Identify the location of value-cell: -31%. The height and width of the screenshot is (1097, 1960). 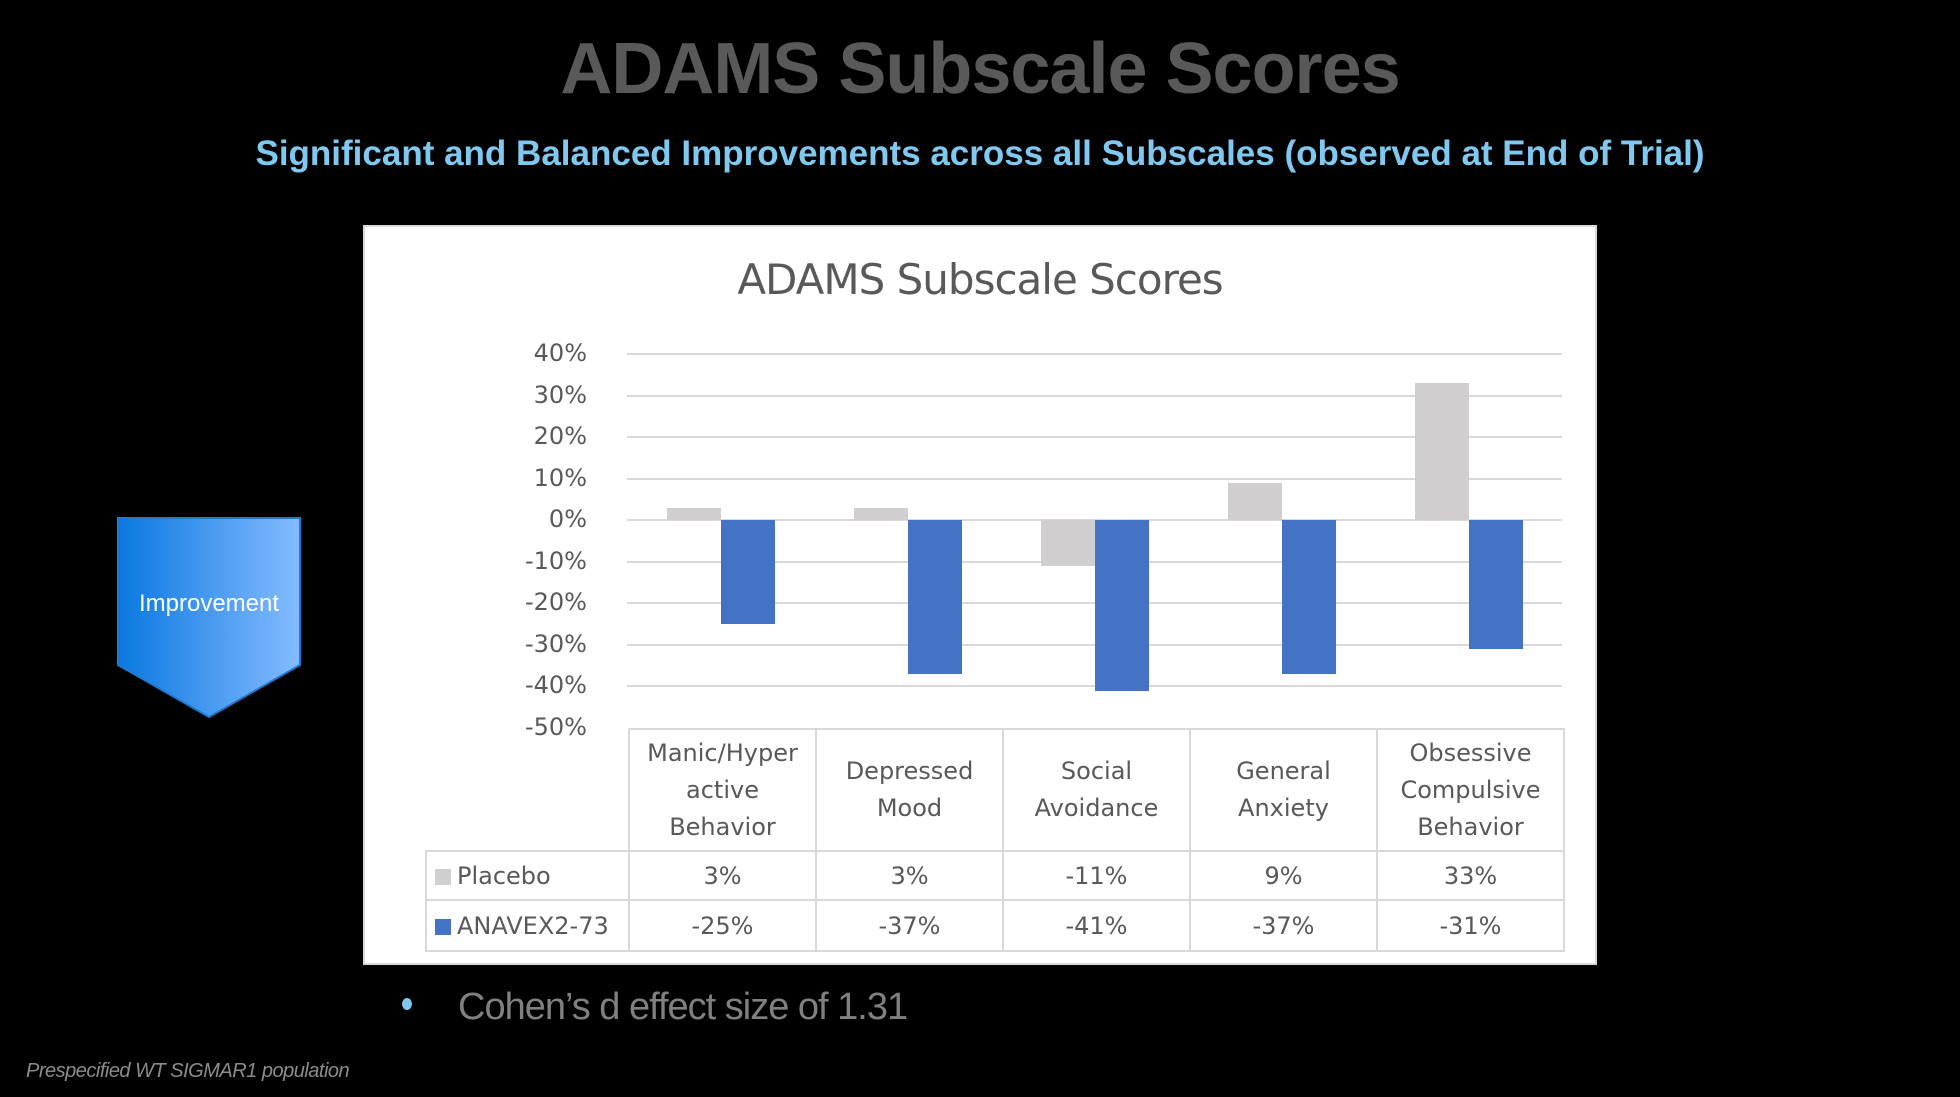
(1470, 925).